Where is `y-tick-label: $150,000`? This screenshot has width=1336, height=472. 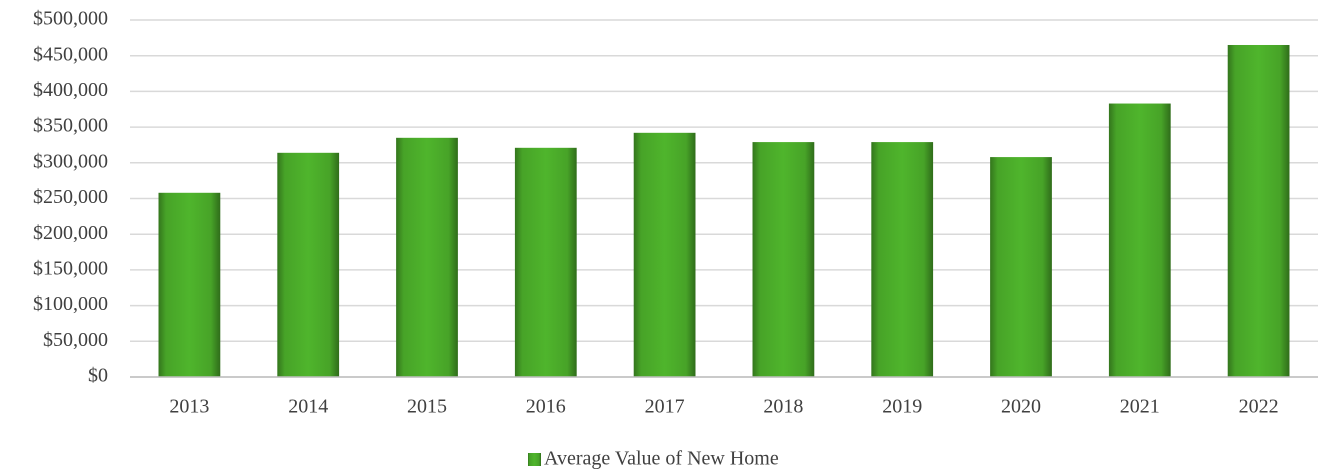 y-tick-label: $150,000 is located at coordinates (70, 268).